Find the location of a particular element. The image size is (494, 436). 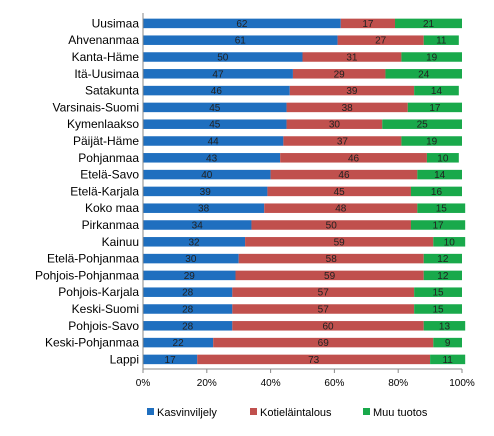

data-label: 57 is located at coordinates (324, 310).